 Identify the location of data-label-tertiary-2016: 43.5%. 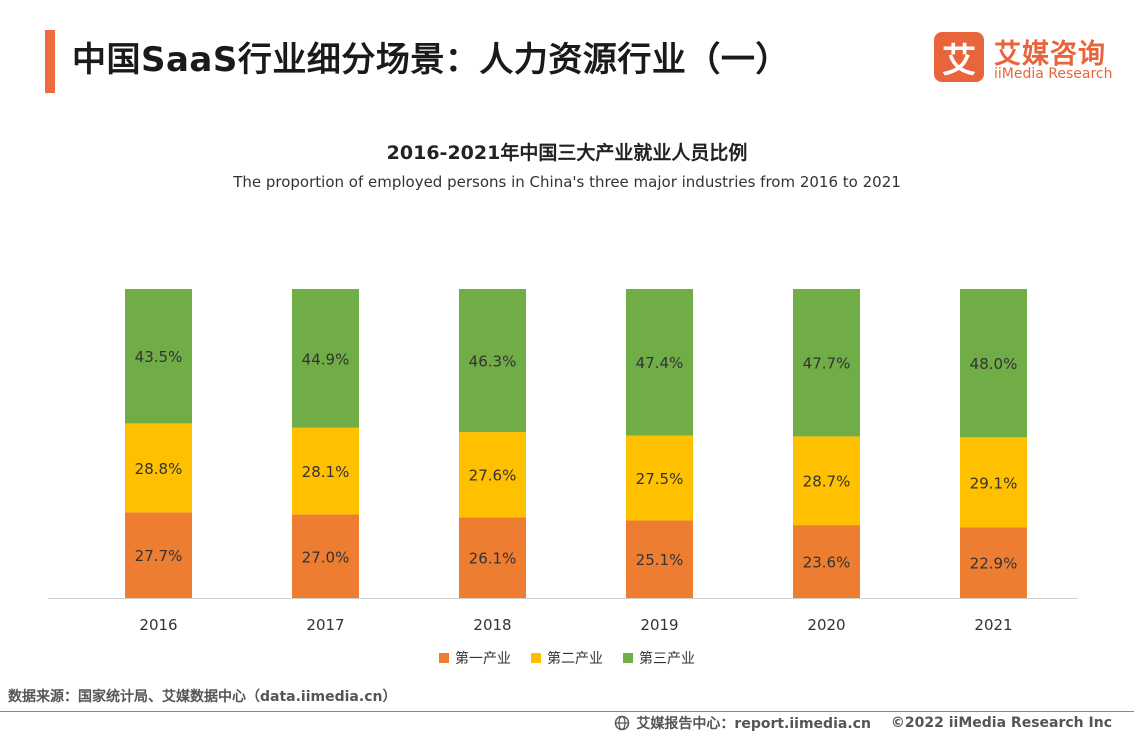
(159, 357).